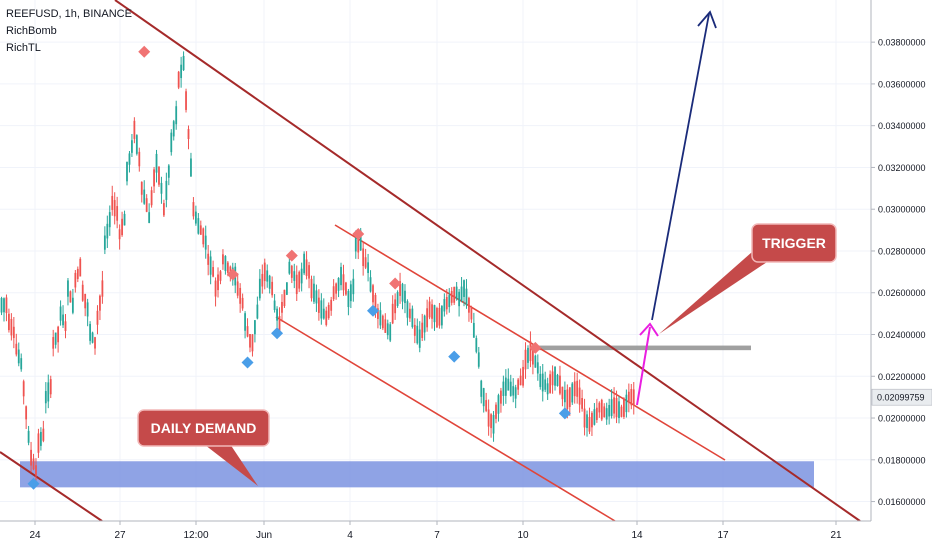 The height and width of the screenshot is (555, 932). Describe the element at coordinates (902, 335) in the screenshot. I see `price-tick-label: 0.02400000` at that location.